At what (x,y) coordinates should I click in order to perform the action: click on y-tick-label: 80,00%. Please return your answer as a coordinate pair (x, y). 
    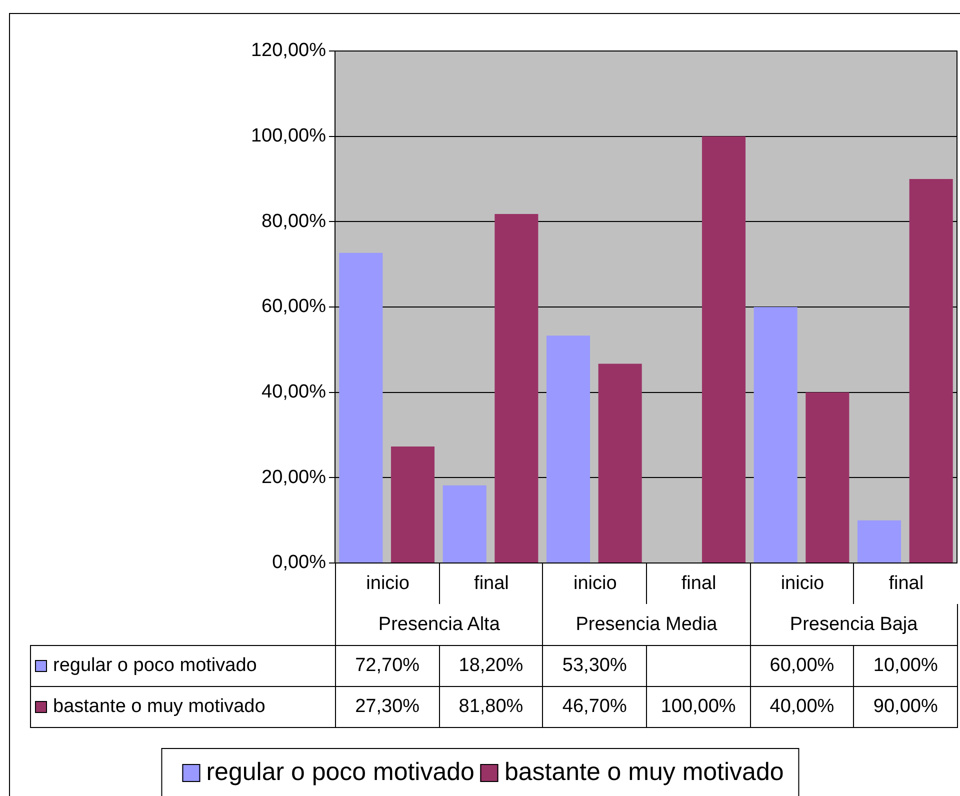
    Looking at the image, I should click on (294, 221).